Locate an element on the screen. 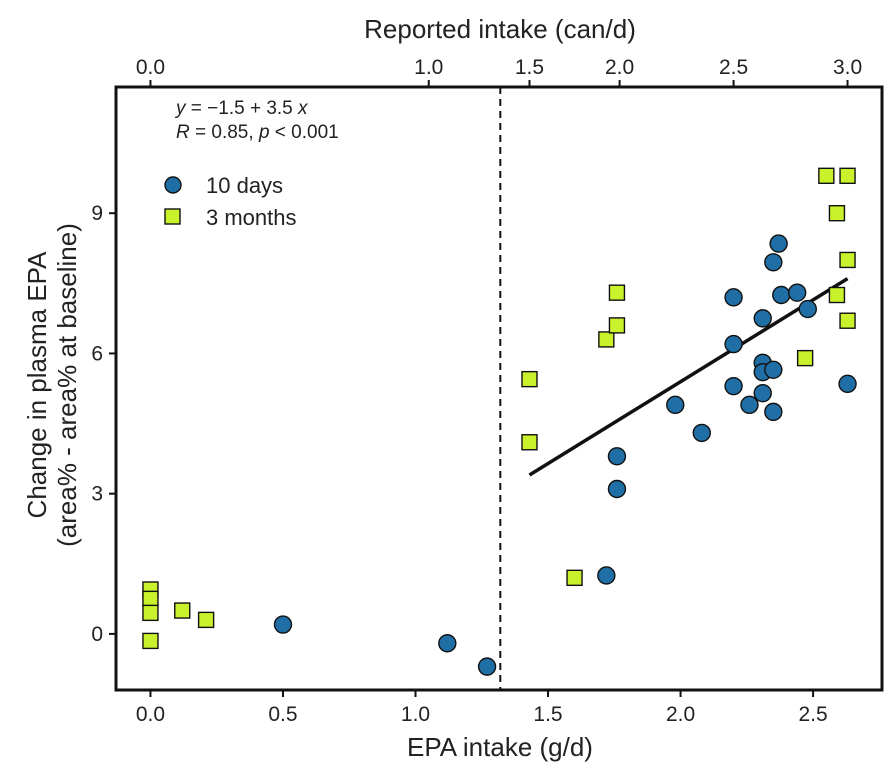 Image resolution: width=886 pixels, height=772 pixels. y-axis-title-line2: (area% - area% at baseline) is located at coordinates (67, 385).